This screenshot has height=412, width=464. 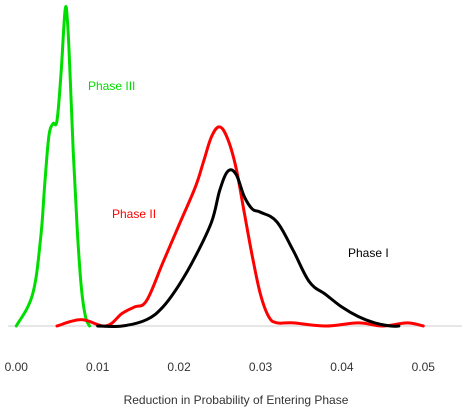 I want to click on phase-iii-density-curve, so click(x=53, y=166).